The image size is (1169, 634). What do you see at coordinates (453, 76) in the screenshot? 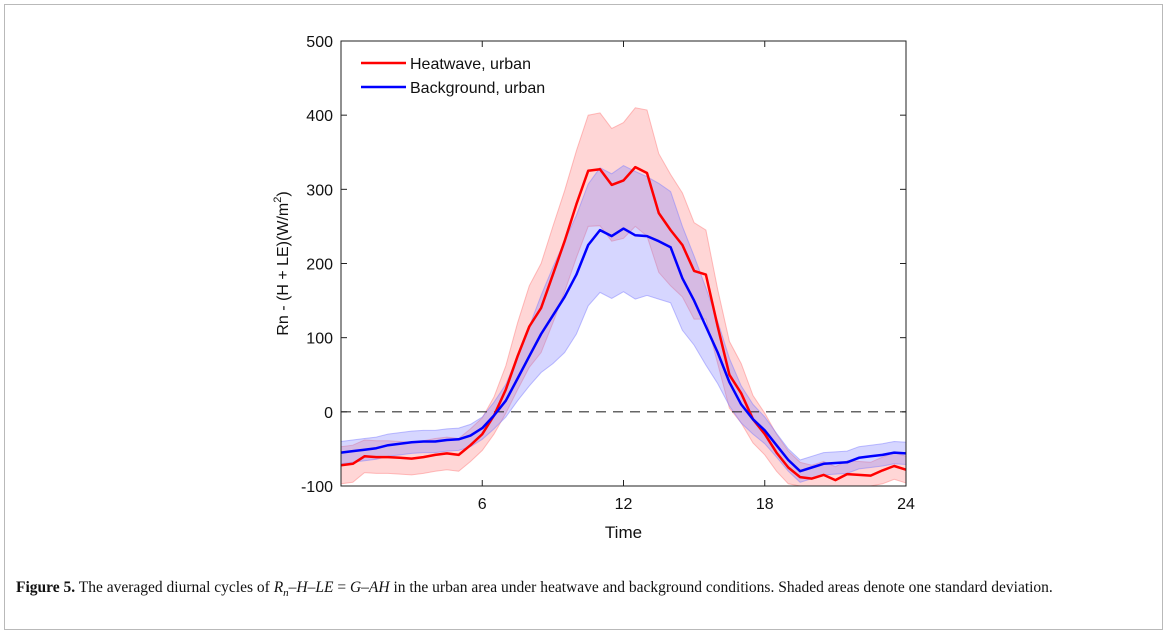
I see `legend: Heatwave, urban Background, urban` at bounding box center [453, 76].